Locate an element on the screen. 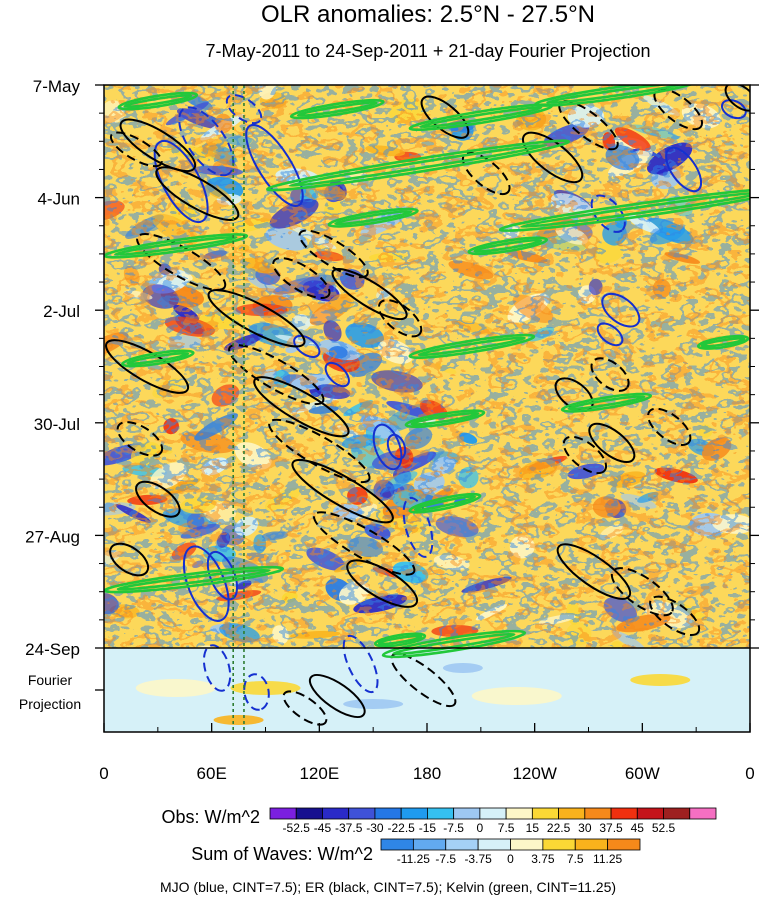  colorbar-tick-label: 3.75 is located at coordinates (543, 859).